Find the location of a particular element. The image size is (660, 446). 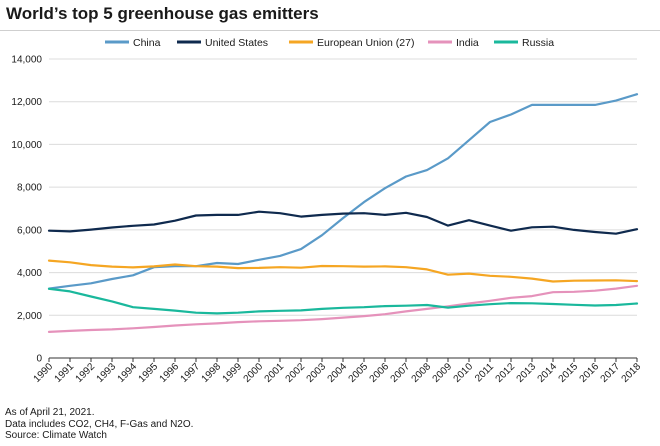

x-tick-label: 1999 is located at coordinates (233, 373).